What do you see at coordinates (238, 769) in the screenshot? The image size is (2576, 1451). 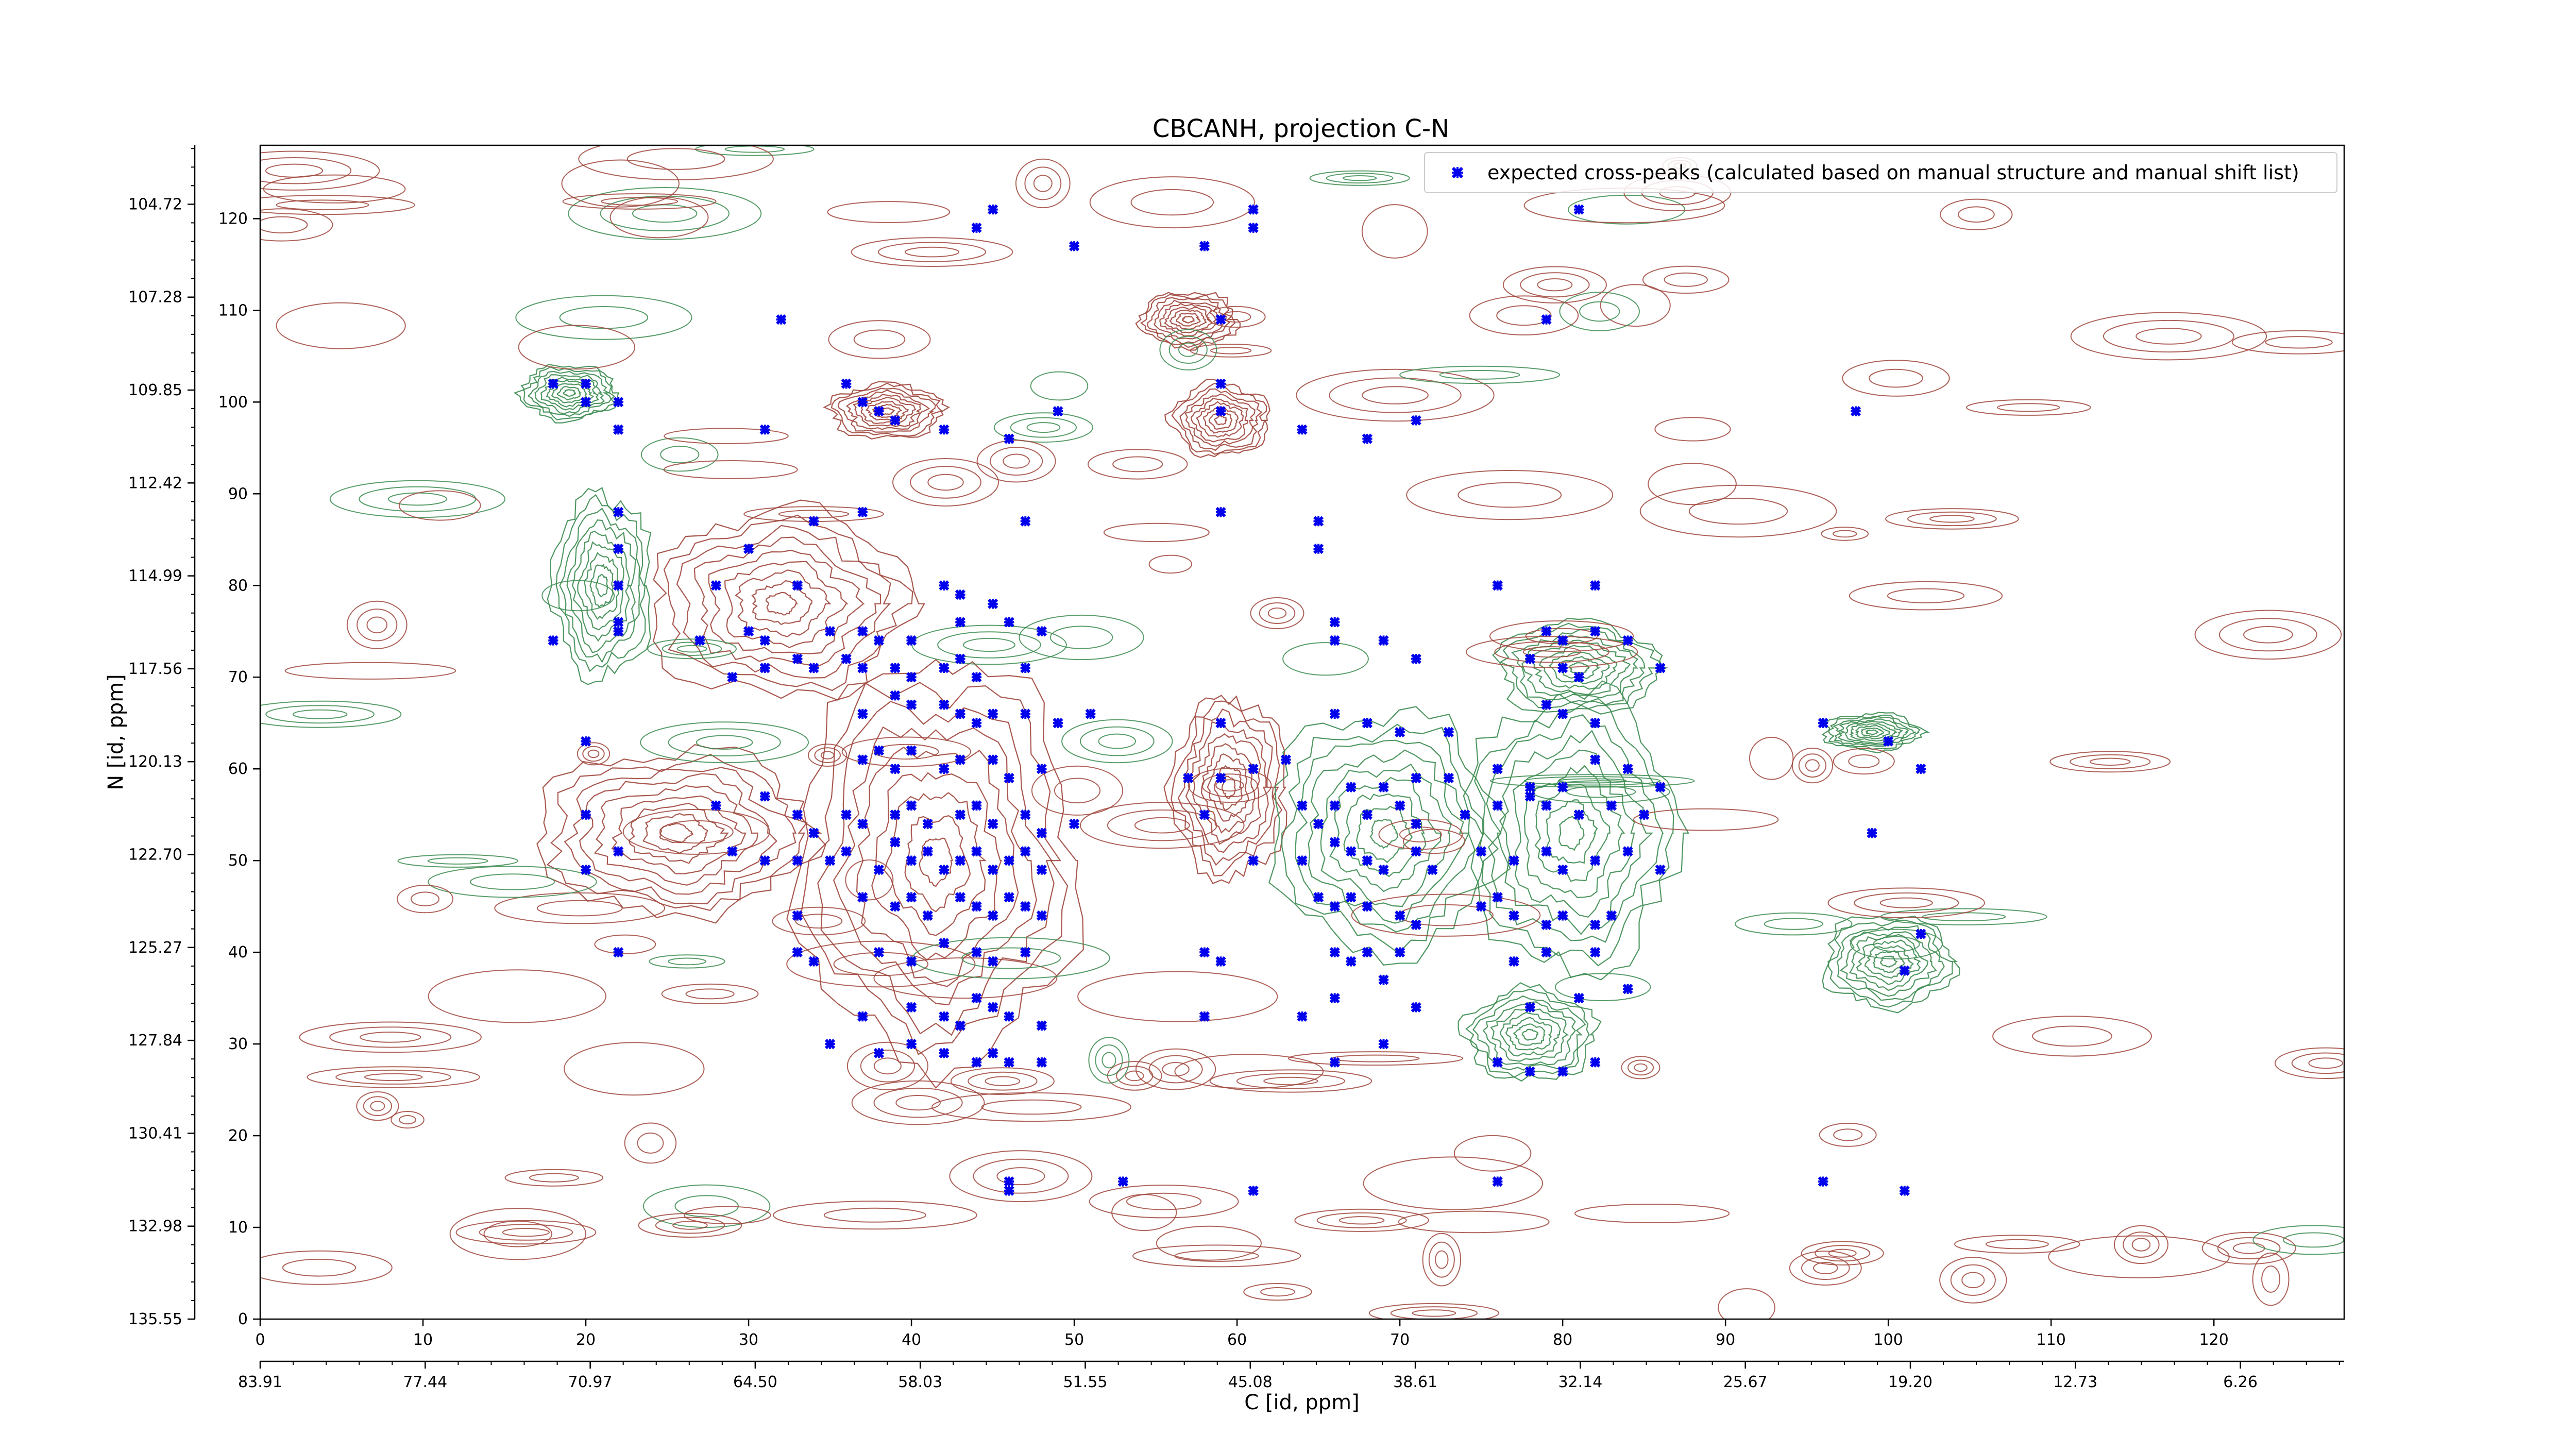 I see `y-tick-label: 60` at bounding box center [238, 769].